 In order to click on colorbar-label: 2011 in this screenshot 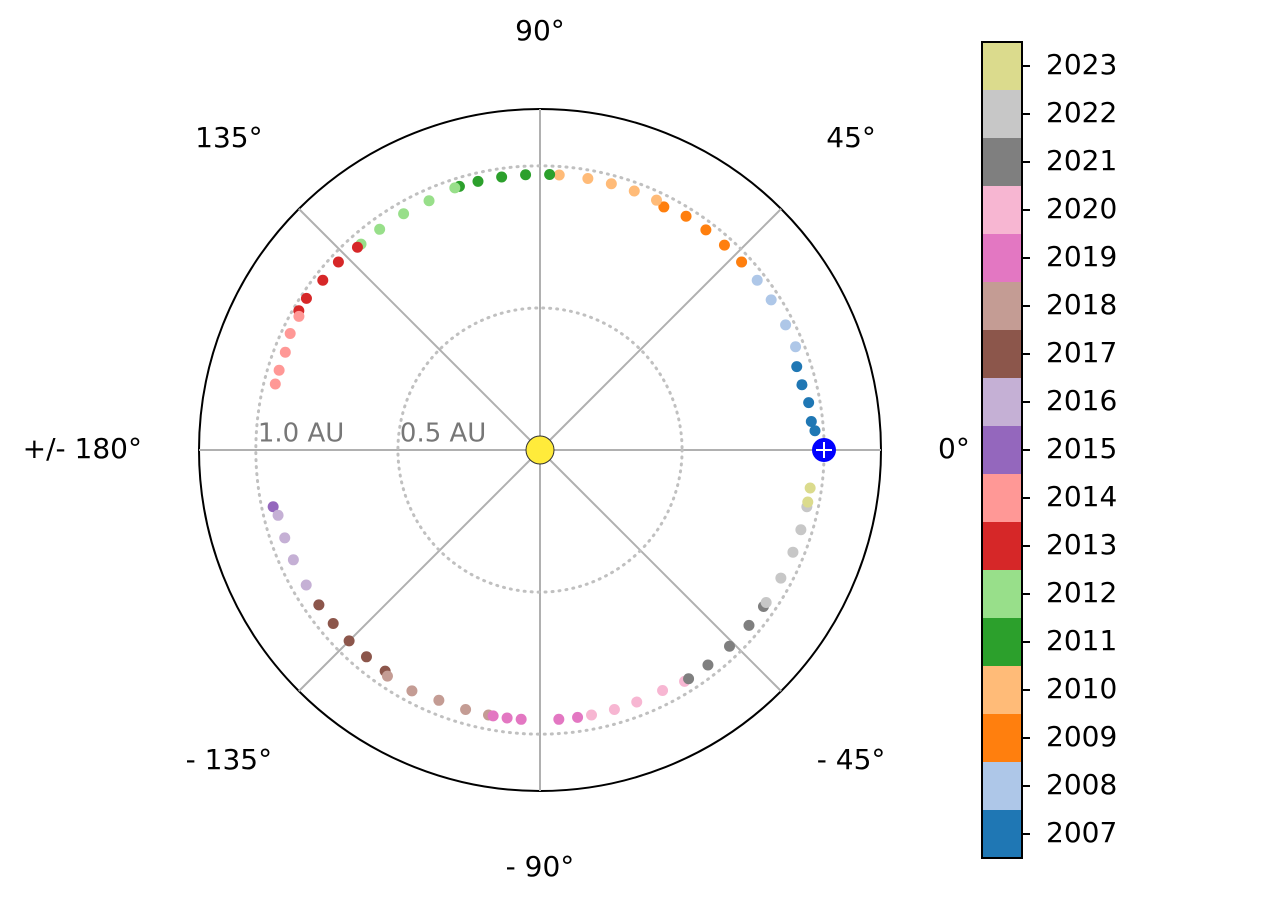, I will do `click(1081, 640)`.